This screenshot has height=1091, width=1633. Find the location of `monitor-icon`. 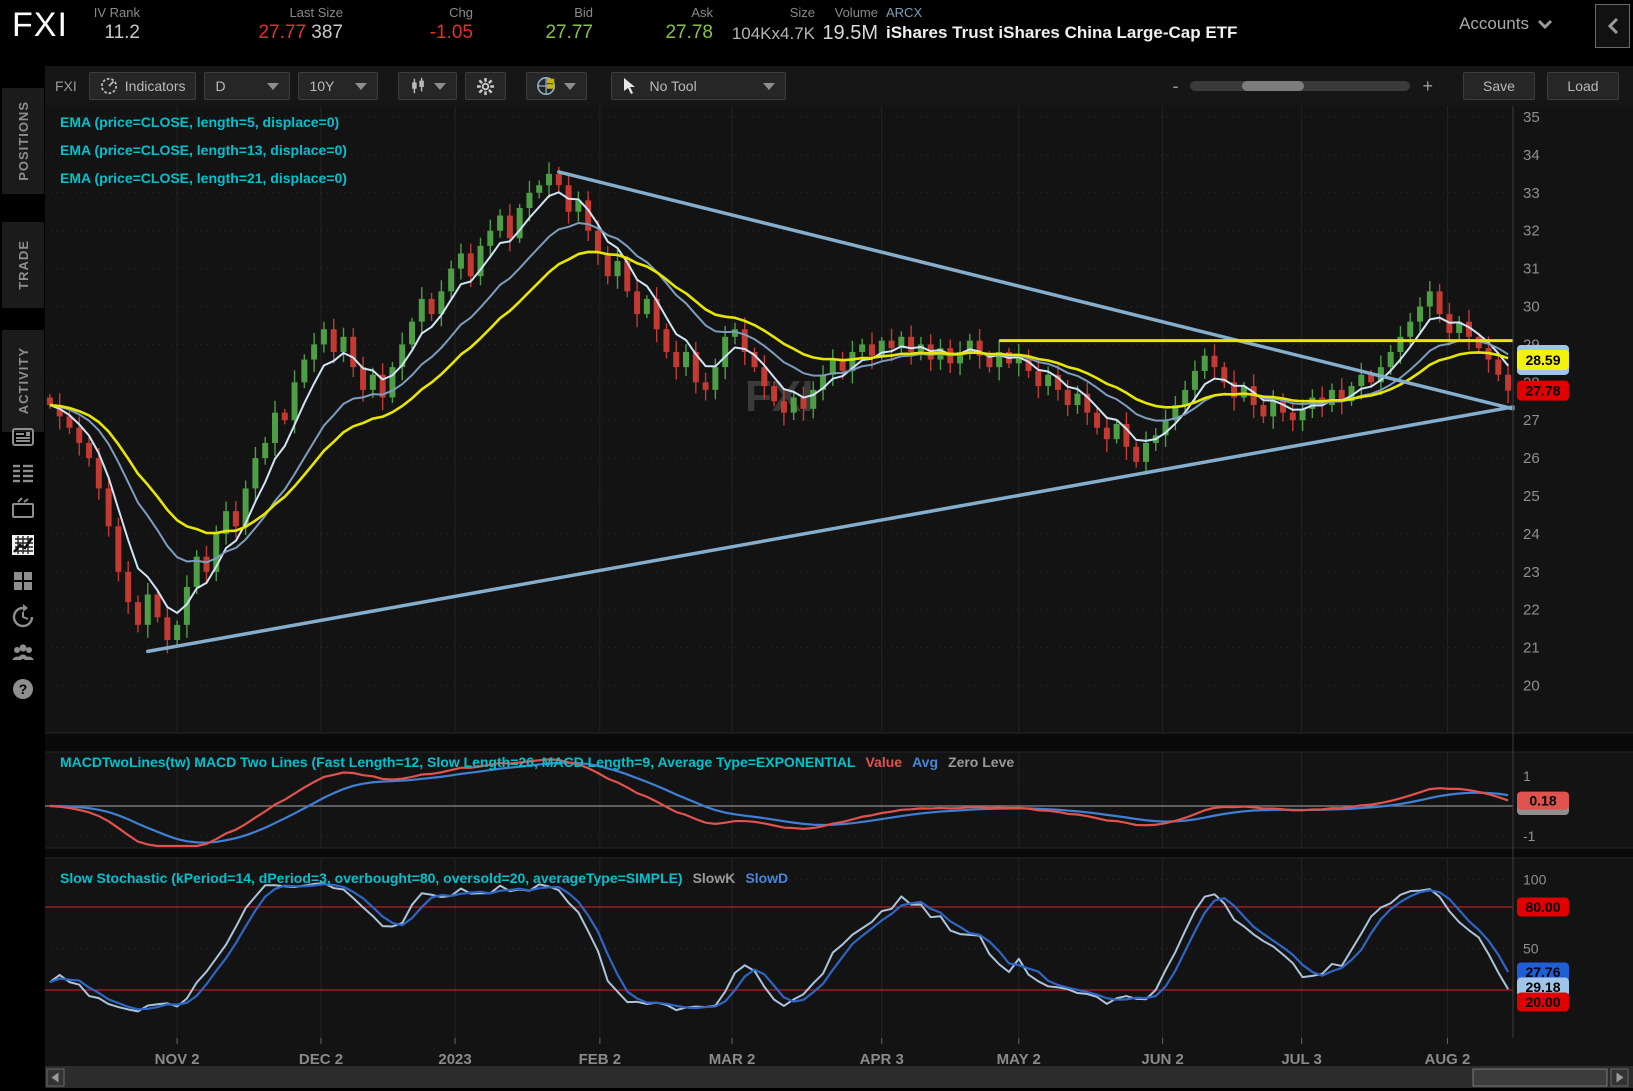

monitor-icon is located at coordinates (23, 509).